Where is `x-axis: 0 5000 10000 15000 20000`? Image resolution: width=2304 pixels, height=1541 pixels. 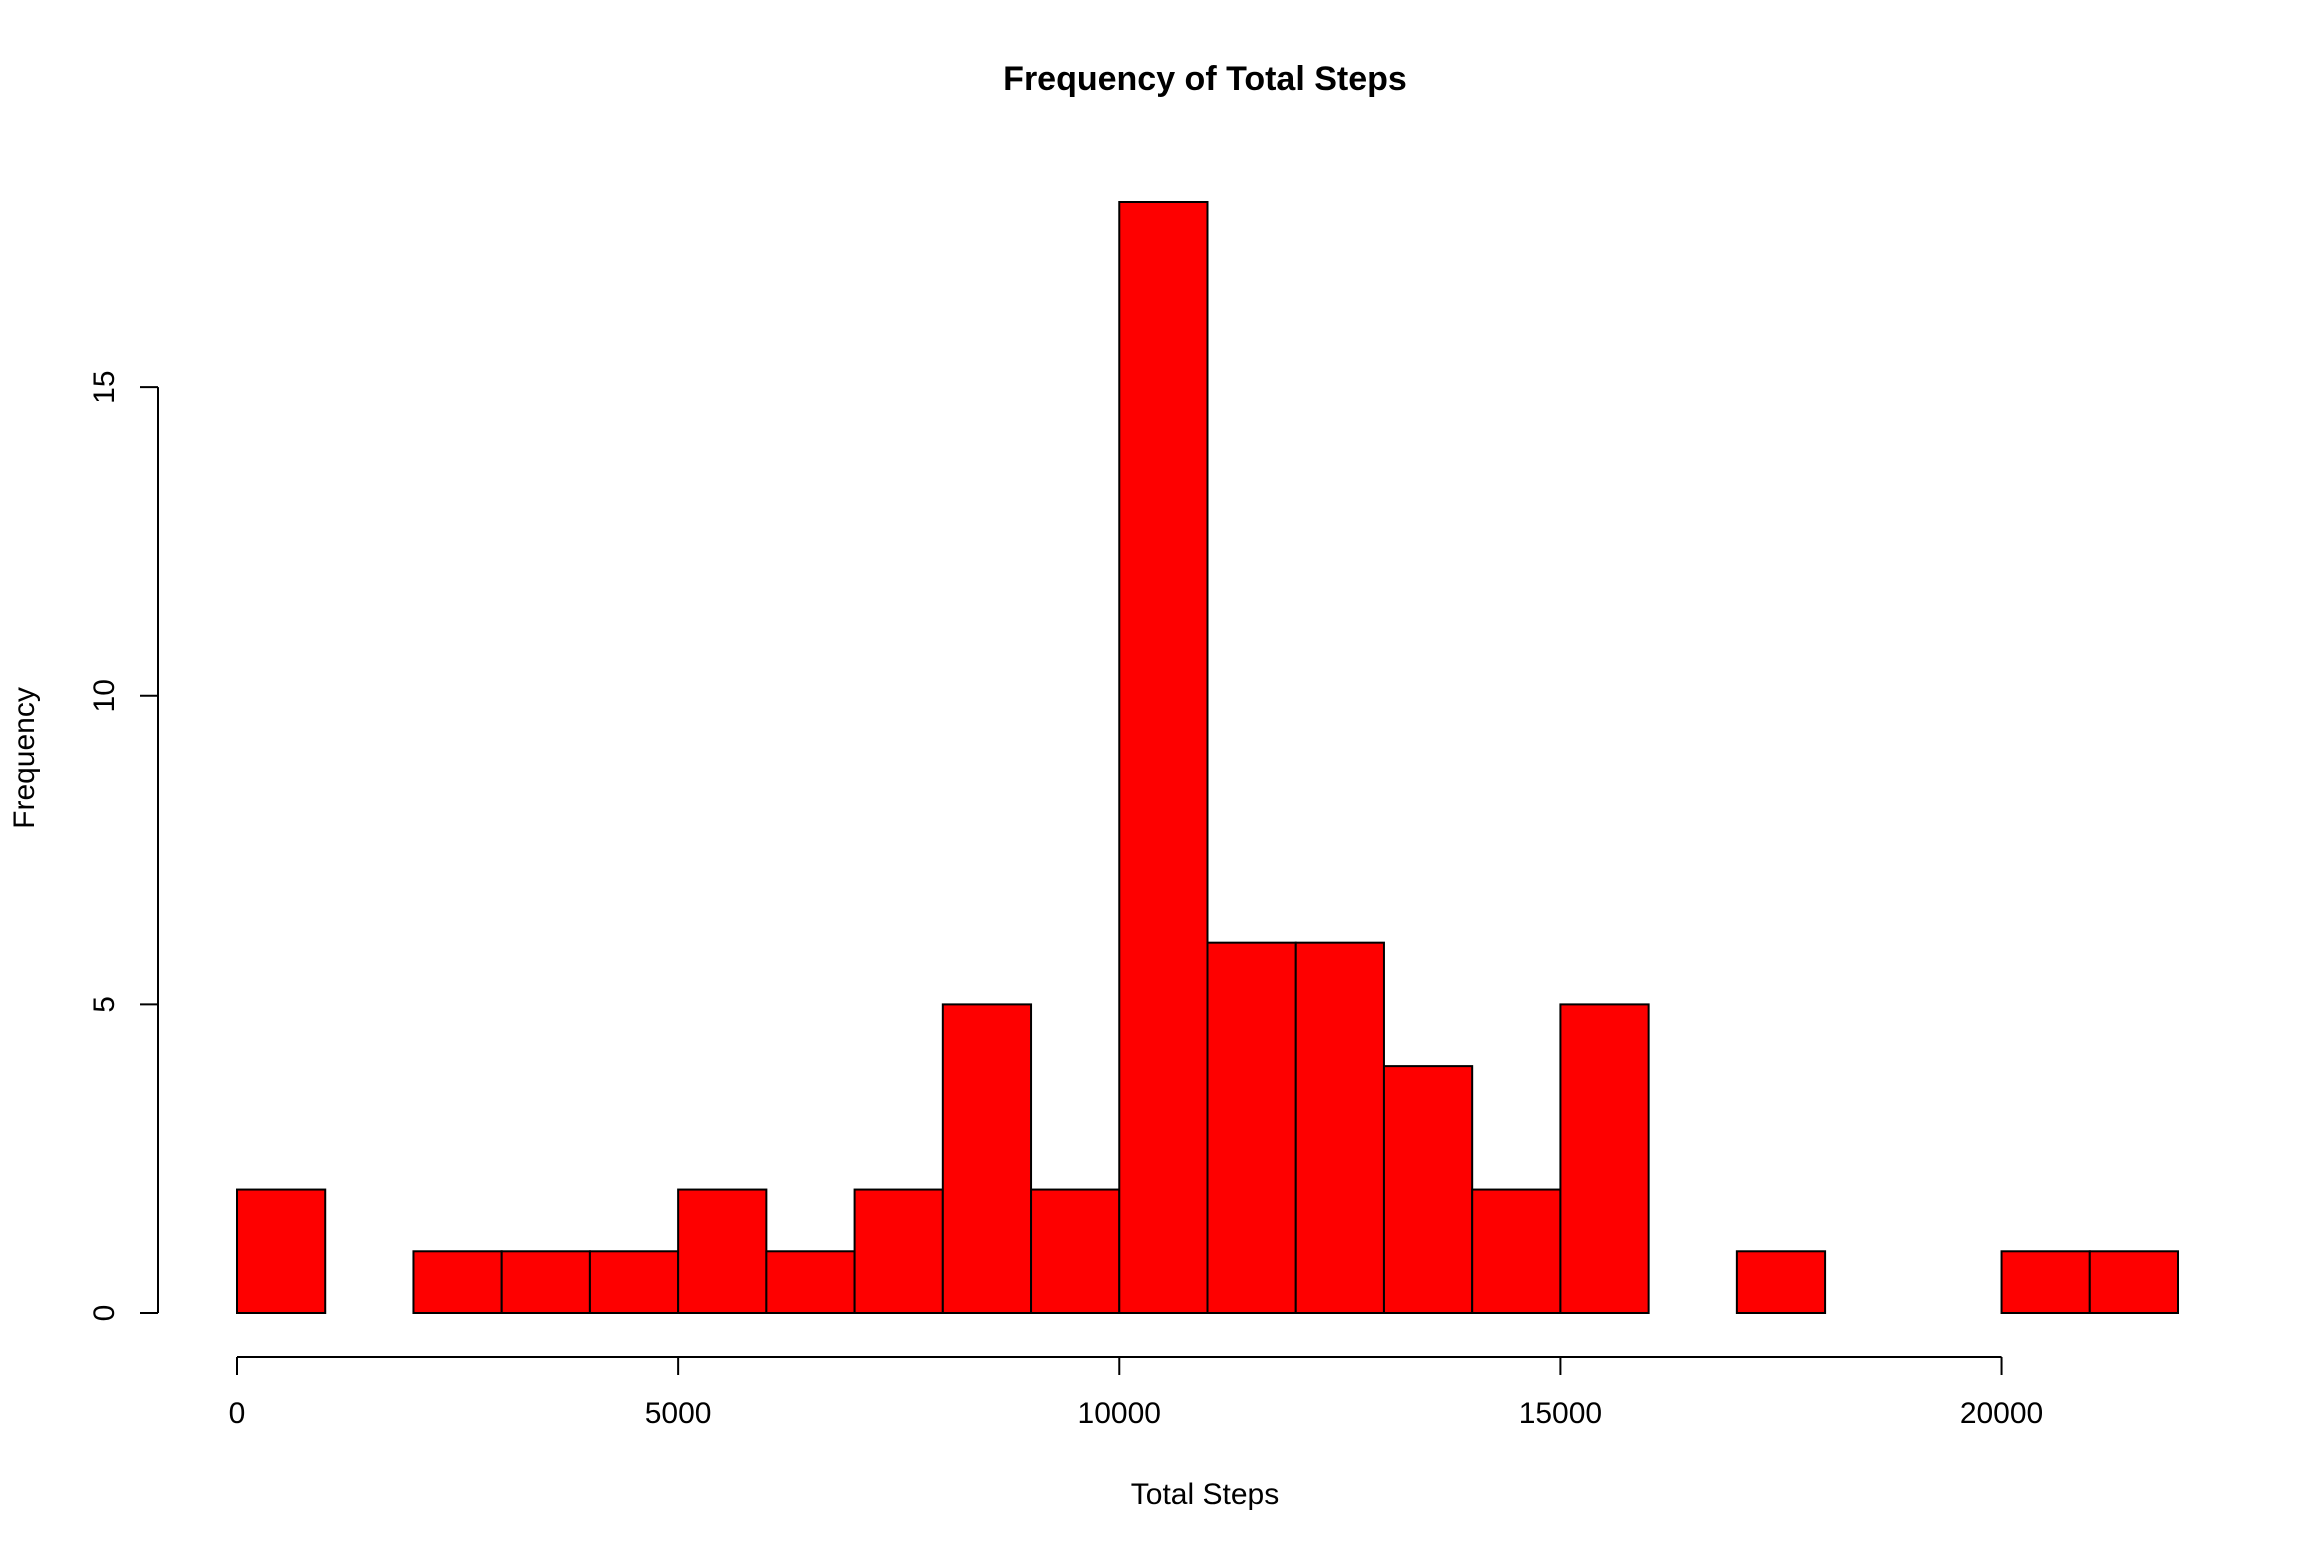
x-axis: 0 5000 10000 15000 20000 is located at coordinates (1136, 1393).